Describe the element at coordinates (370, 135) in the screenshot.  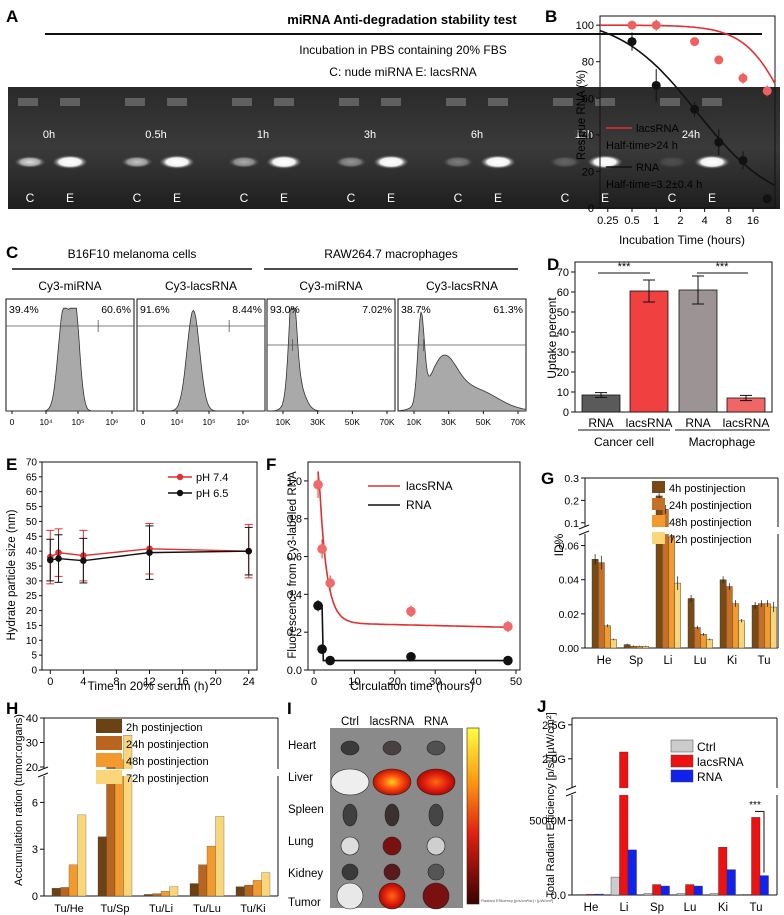
I see `lane-label: 3h` at that location.